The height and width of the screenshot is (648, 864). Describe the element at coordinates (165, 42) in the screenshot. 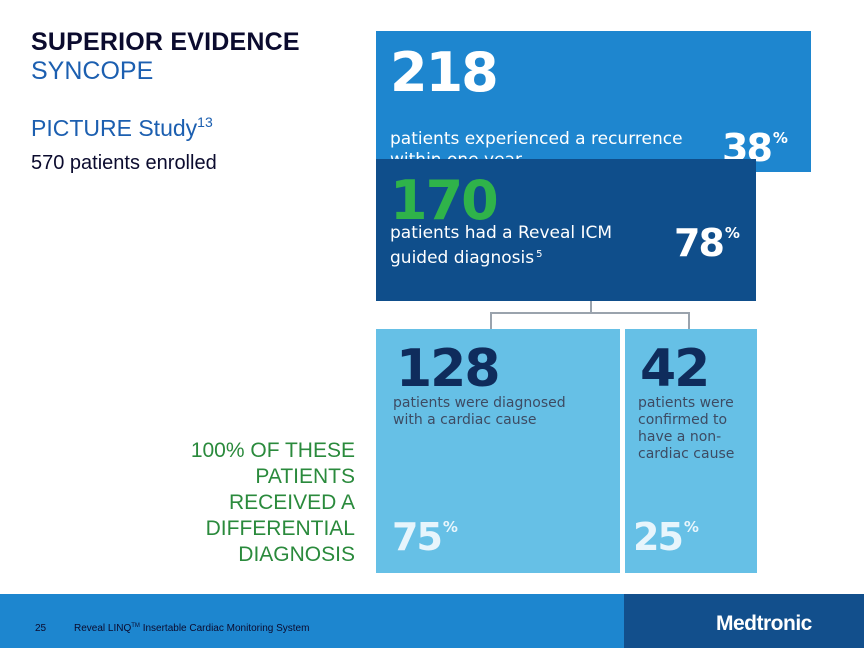

I see `slide-title: SUPERIOR EVIDENCE` at that location.